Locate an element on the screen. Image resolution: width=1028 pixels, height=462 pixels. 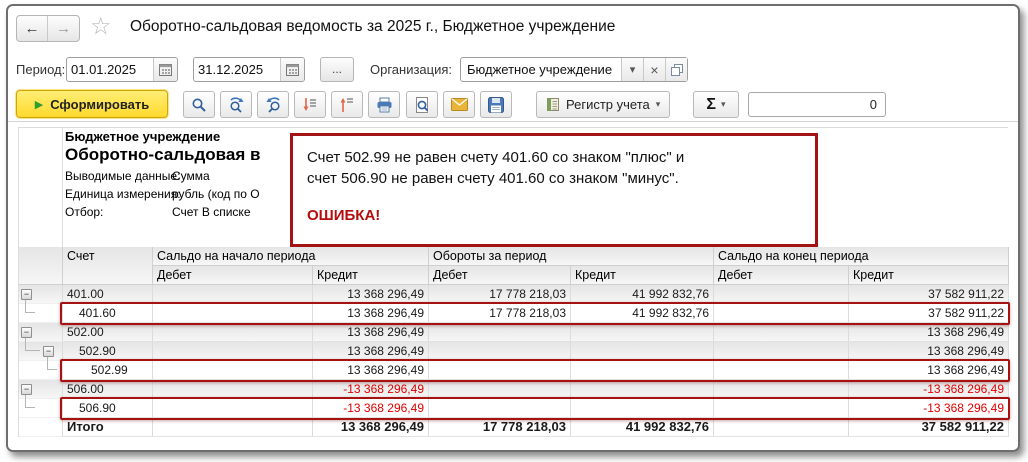
column-header-closing-balance: Сальдо на конец периода is located at coordinates (861, 256).